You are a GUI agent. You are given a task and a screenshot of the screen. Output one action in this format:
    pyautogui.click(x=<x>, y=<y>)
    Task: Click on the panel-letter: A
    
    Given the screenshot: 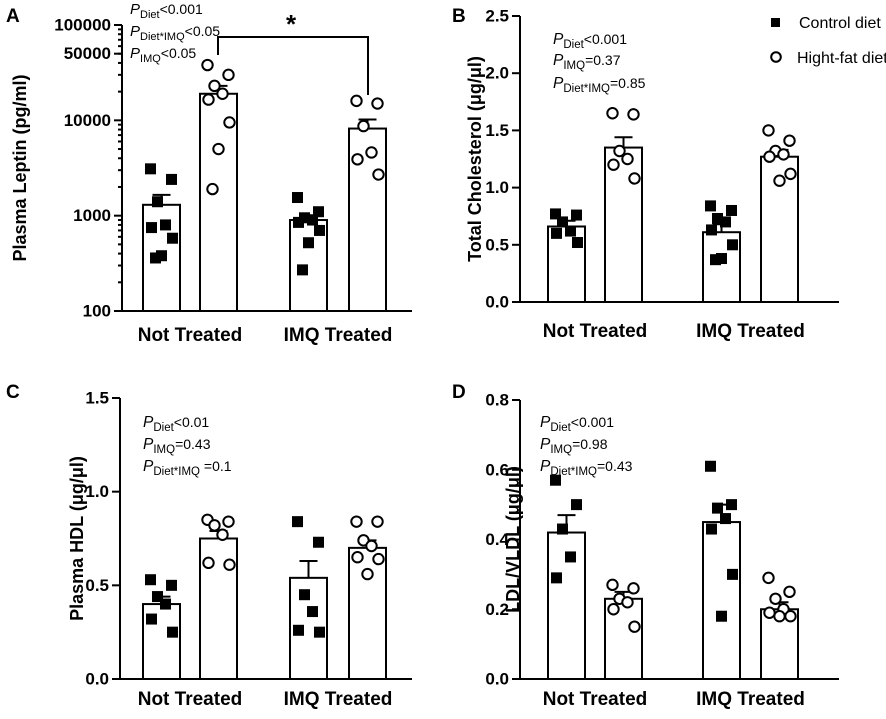 What is the action you would take?
    pyautogui.click(x=13, y=16)
    